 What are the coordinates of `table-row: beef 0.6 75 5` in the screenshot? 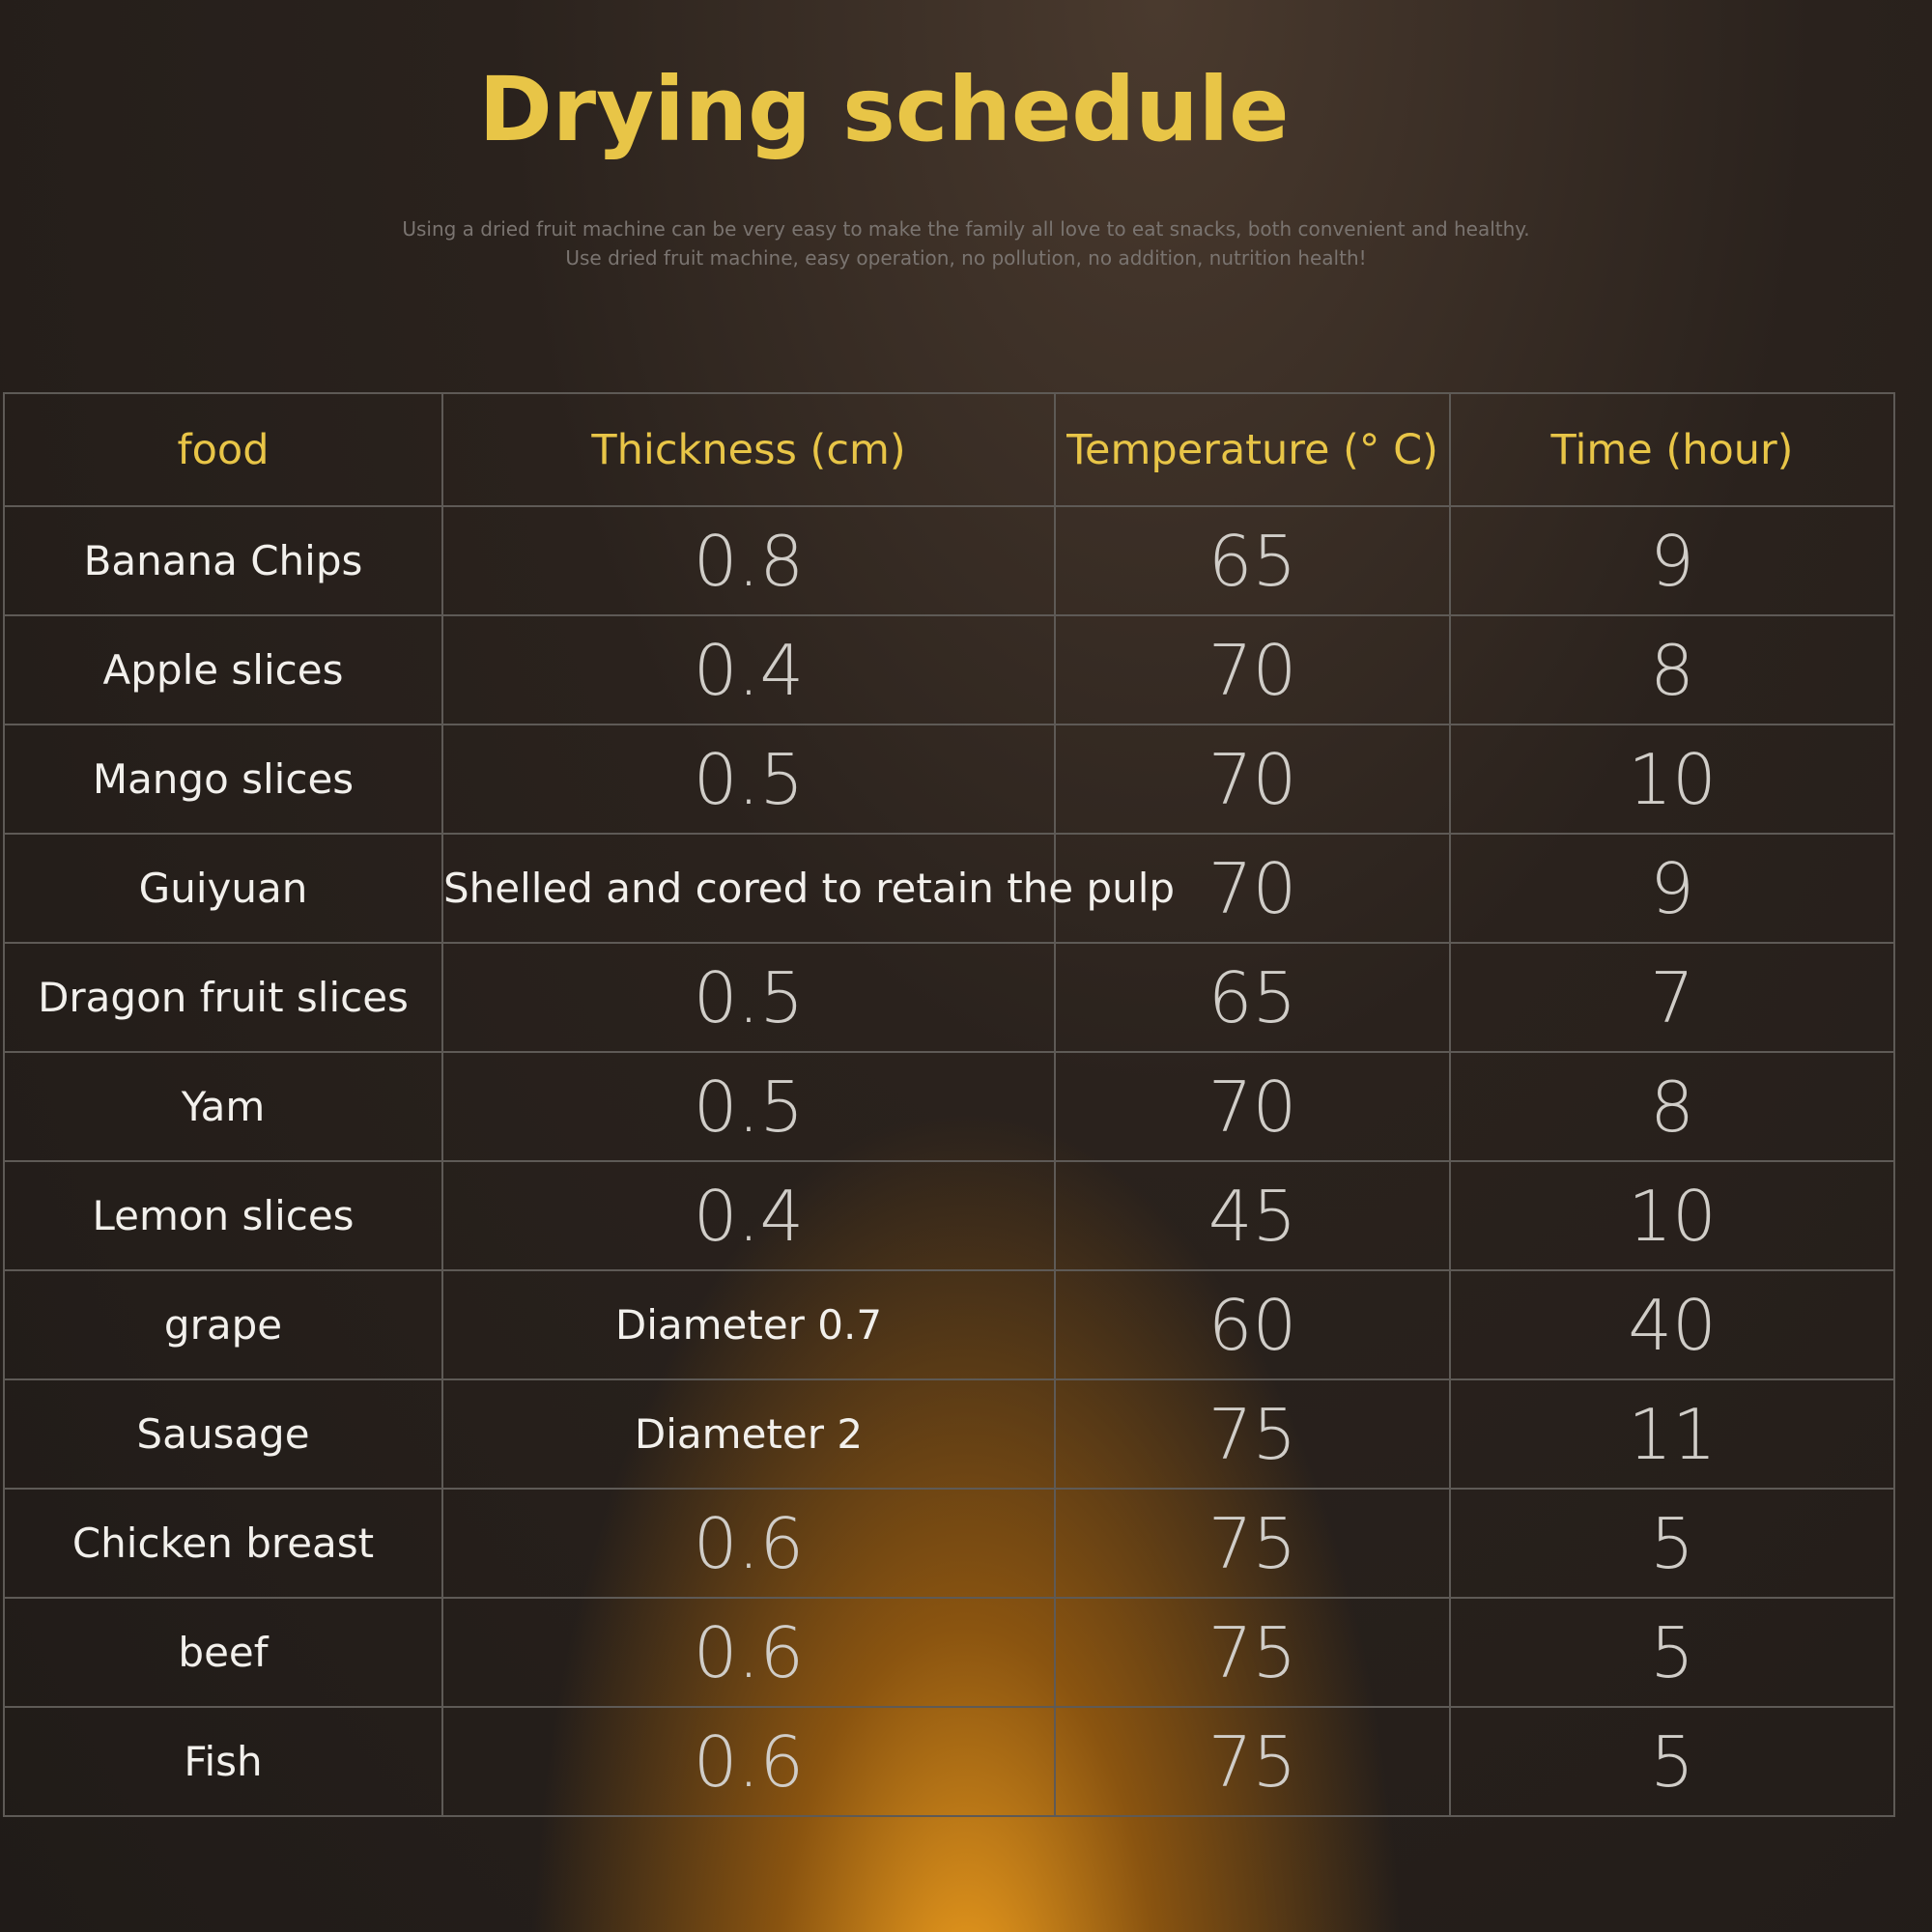 It's located at (949, 1652).